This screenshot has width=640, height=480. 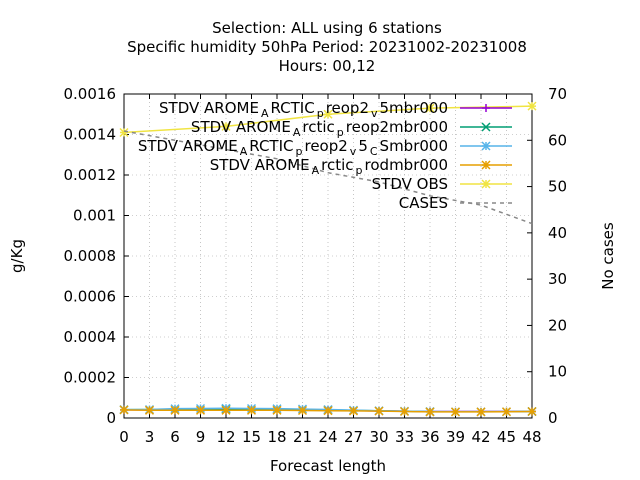 I want to click on x-tick-label: 6, so click(x=175, y=437).